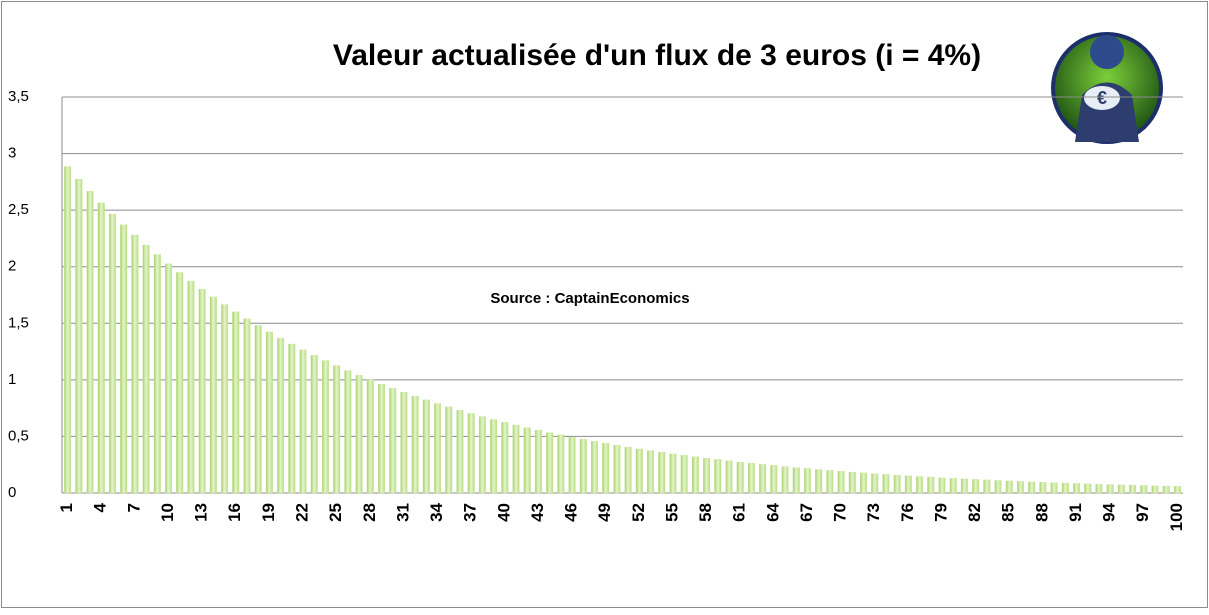  What do you see at coordinates (705, 512) in the screenshot?
I see `x-tick-label: 58` at bounding box center [705, 512].